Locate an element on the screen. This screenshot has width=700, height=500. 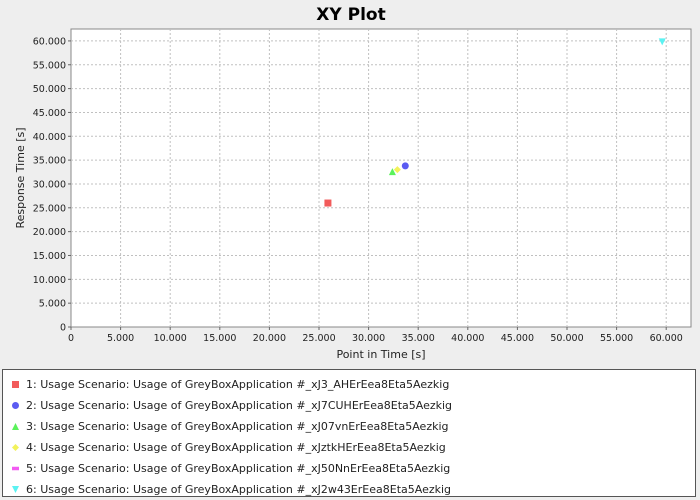
y-tick-label: 35.000 is located at coordinates (49, 161).